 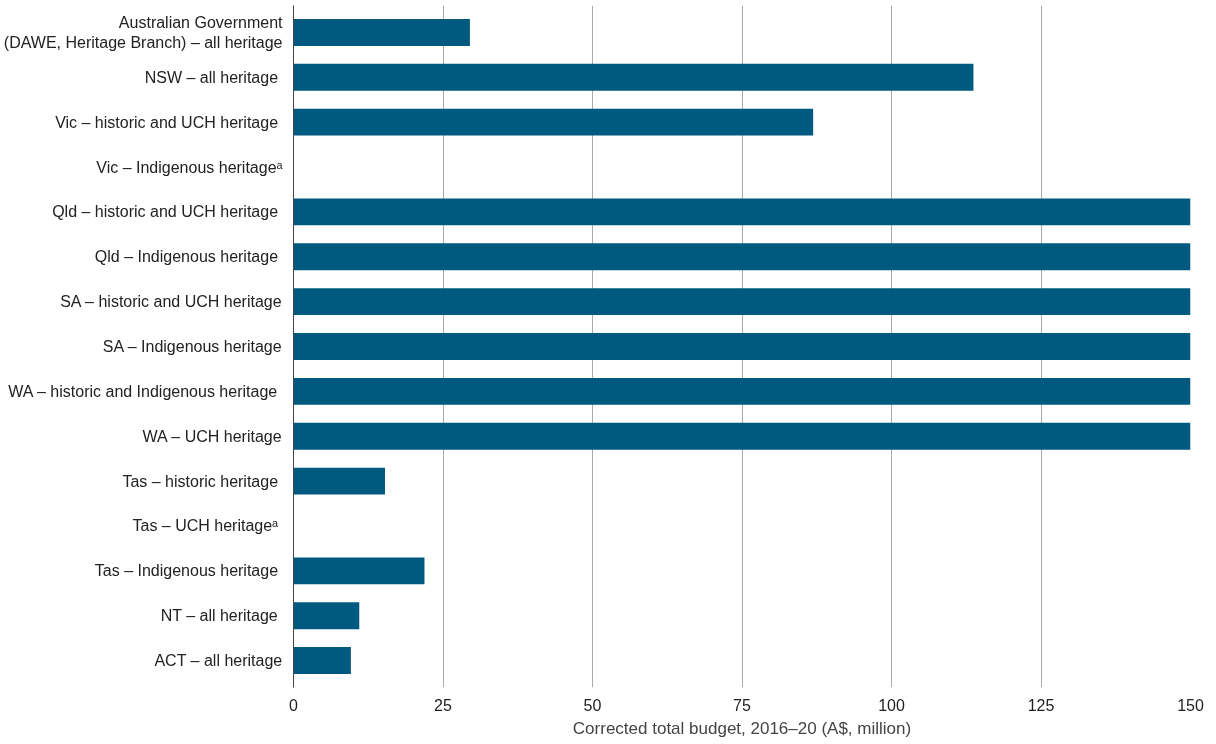 What do you see at coordinates (891, 705) in the screenshot?
I see `x-tick-label: 100` at bounding box center [891, 705].